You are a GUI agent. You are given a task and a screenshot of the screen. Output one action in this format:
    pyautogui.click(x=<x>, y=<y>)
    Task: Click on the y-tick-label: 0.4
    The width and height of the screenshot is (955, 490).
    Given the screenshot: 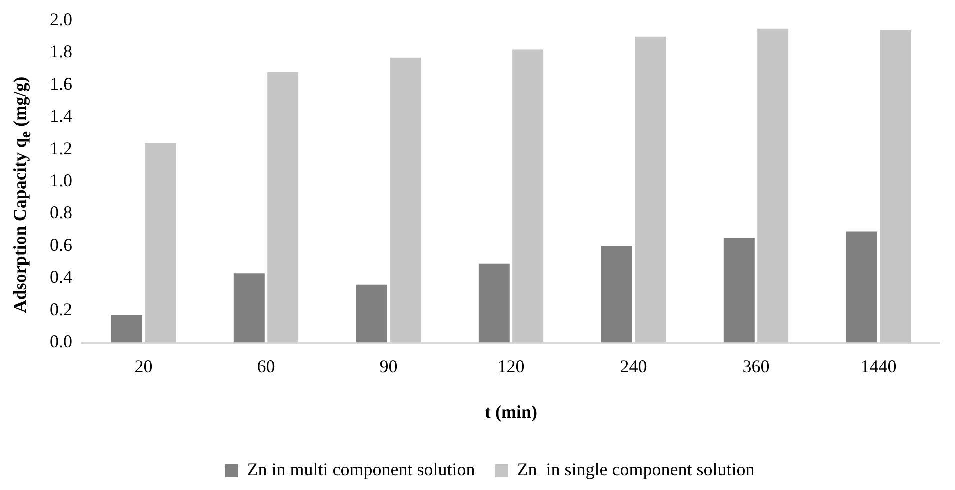 What is the action you would take?
    pyautogui.click(x=61, y=277)
    